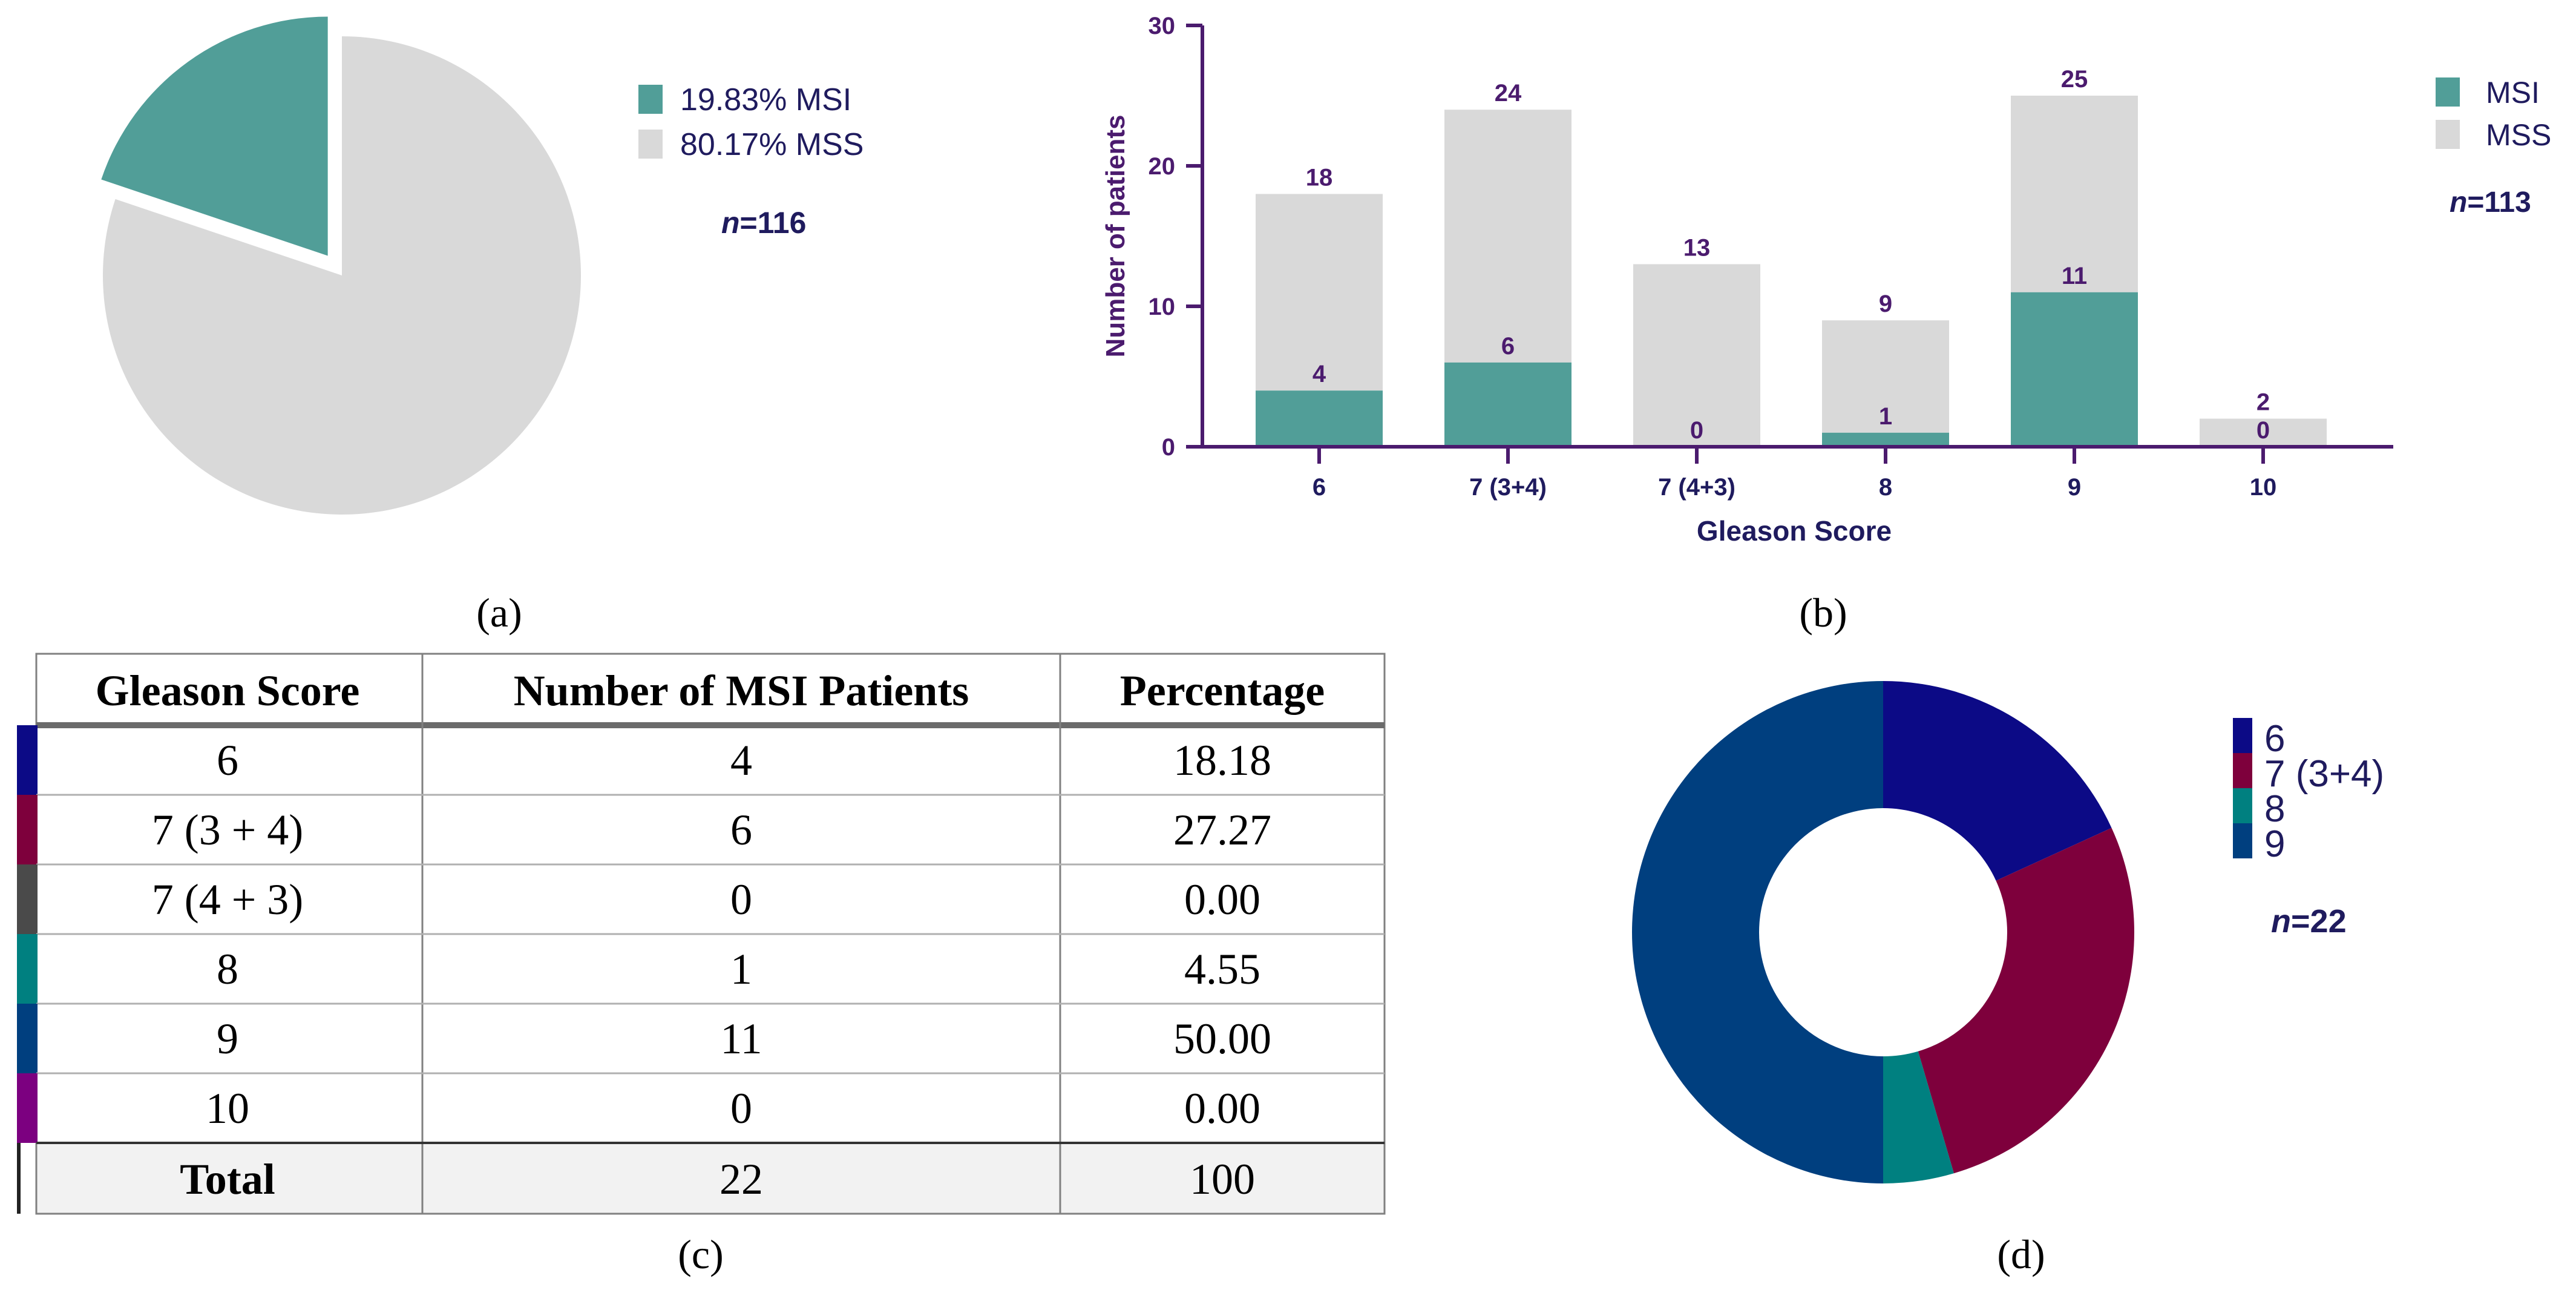  What do you see at coordinates (1696, 430) in the screenshot?
I see `bar-msi-label-2: 0` at bounding box center [1696, 430].